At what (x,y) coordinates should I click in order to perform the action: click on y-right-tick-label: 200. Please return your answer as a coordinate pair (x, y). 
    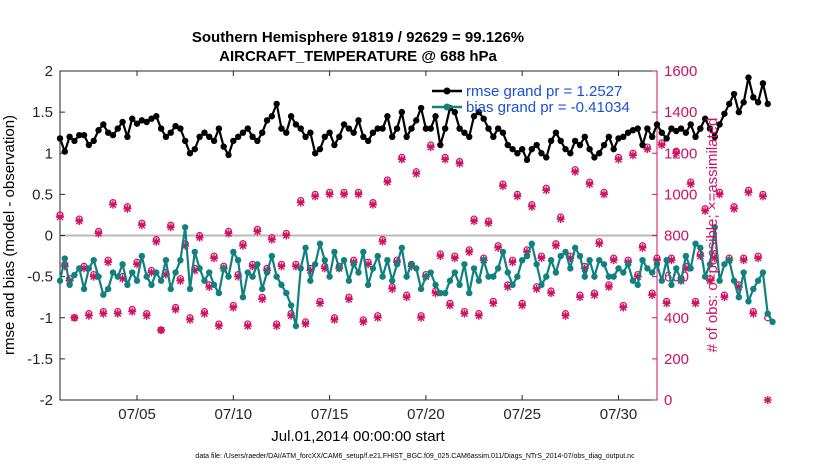
    Looking at the image, I should click on (676, 359).